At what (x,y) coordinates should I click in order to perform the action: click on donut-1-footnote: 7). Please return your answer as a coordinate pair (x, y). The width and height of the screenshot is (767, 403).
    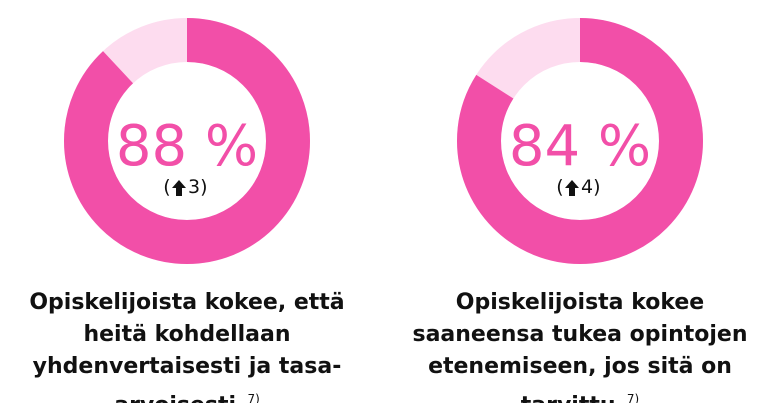
    Looking at the image, I should click on (253, 397).